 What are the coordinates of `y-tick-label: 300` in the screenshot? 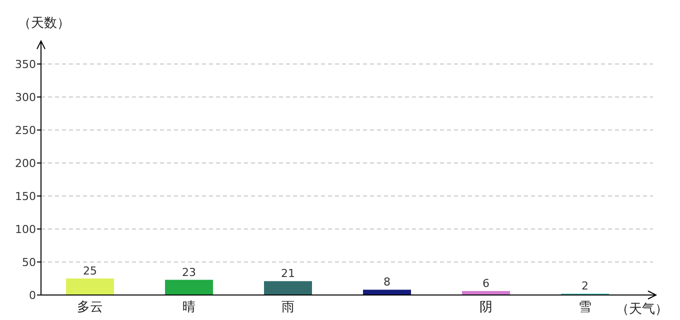 It's located at (25, 97).